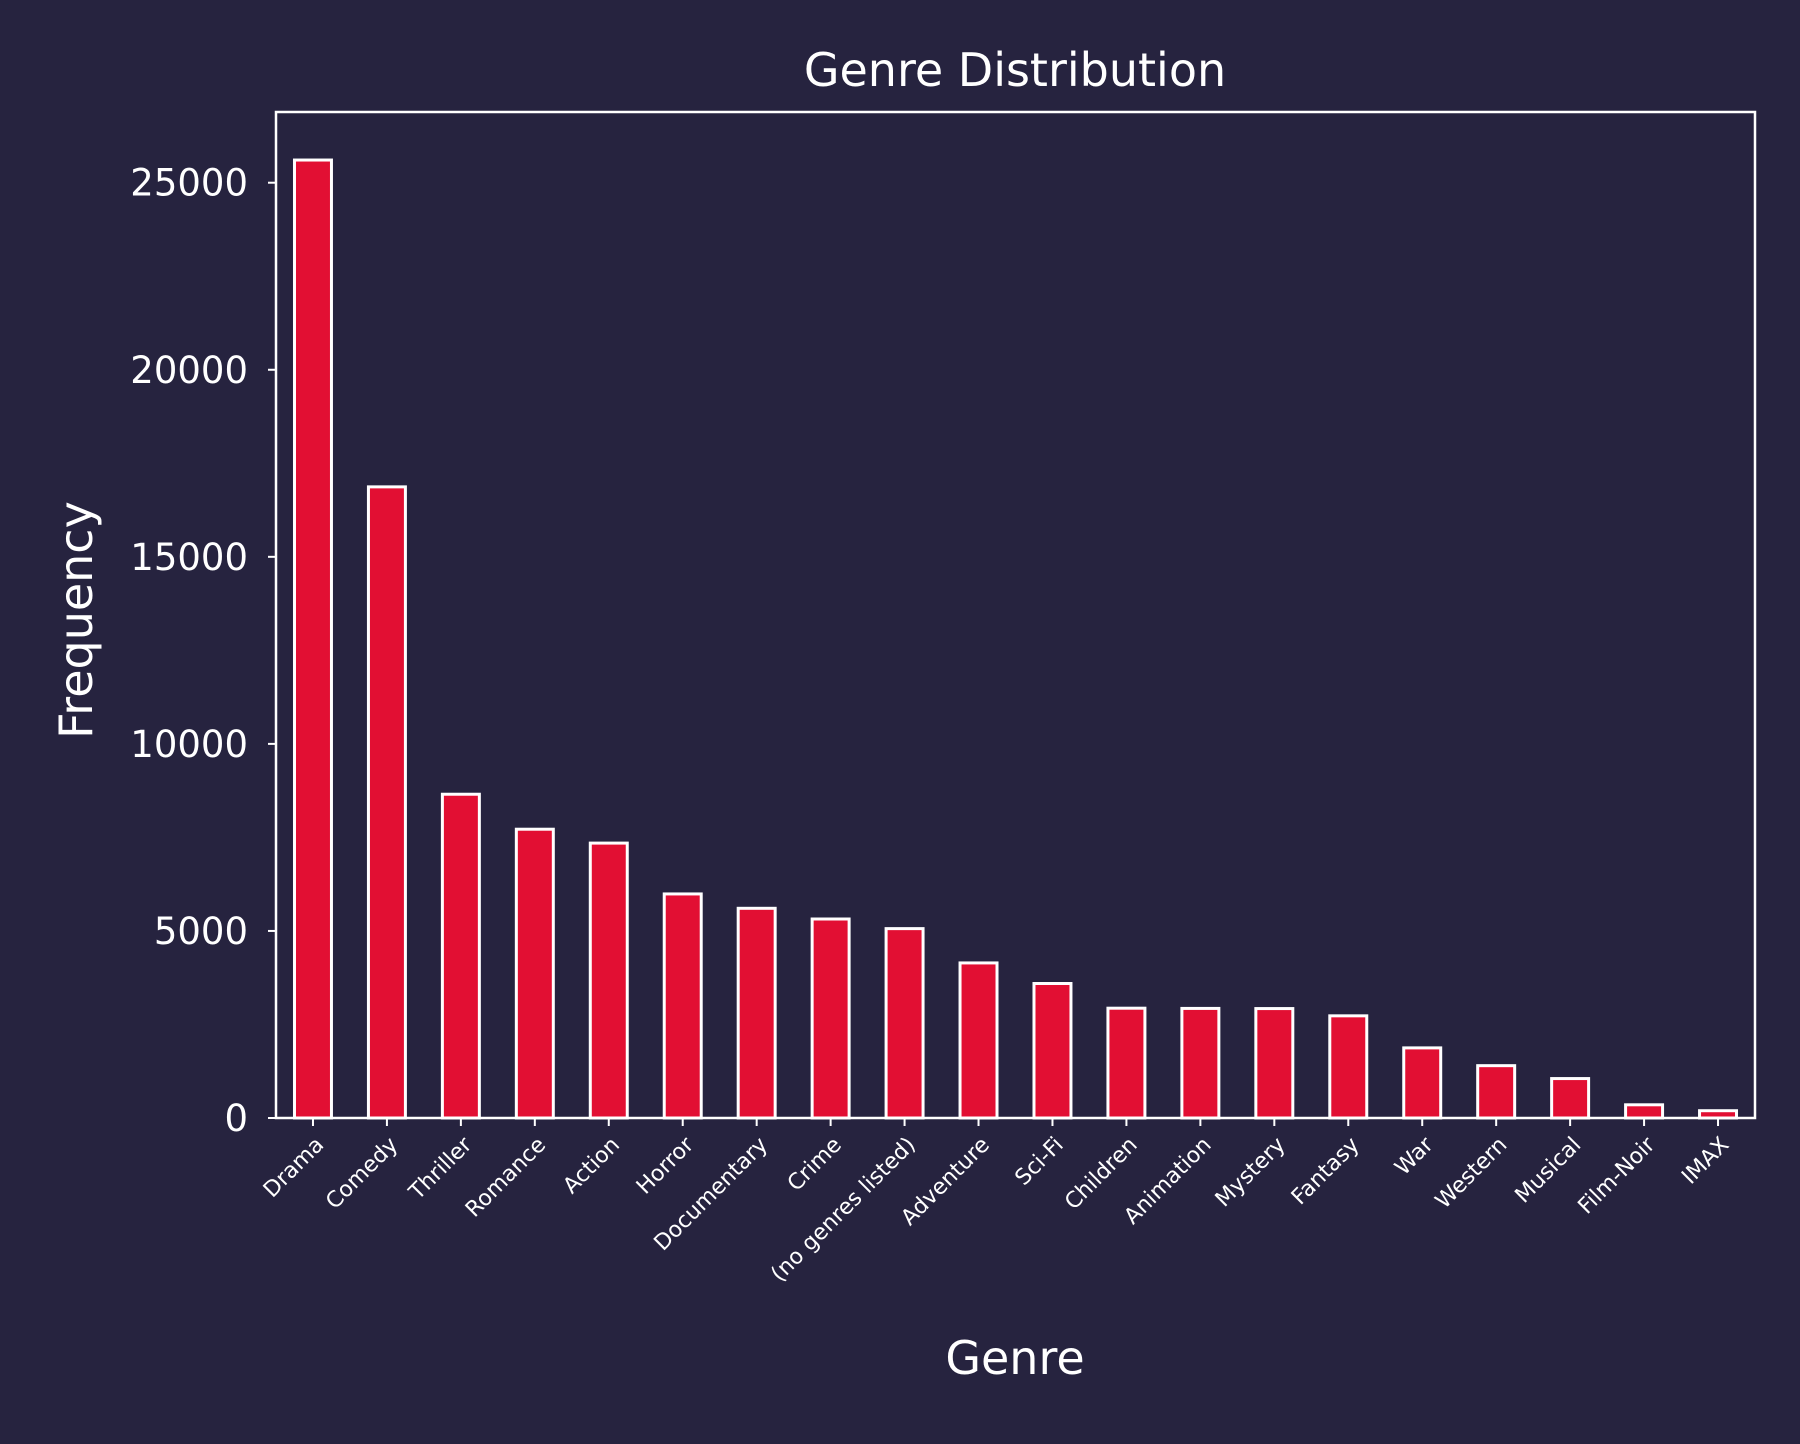  Describe the element at coordinates (236, 1118) in the screenshot. I see `y-tick-label: 0` at that location.